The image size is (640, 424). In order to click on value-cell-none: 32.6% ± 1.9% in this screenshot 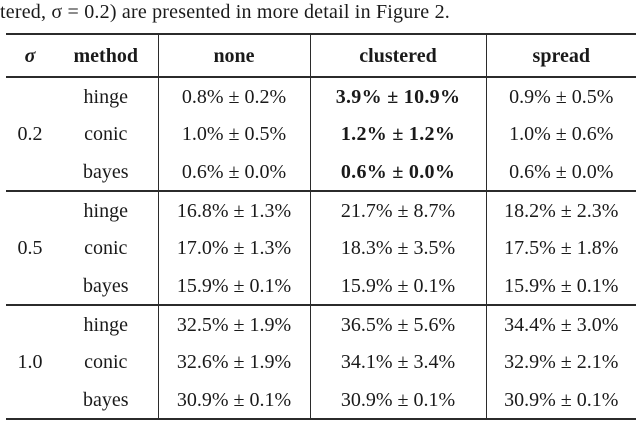, I will do `click(234, 362)`.